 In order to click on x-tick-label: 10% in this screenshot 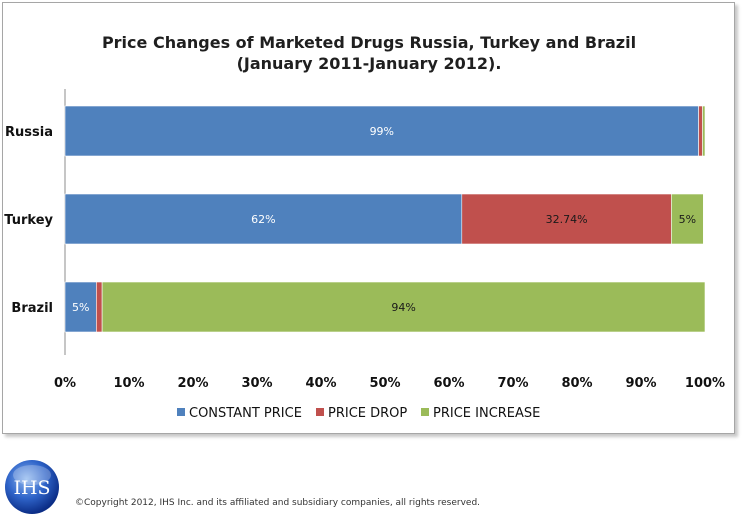, I will do `click(128, 383)`.